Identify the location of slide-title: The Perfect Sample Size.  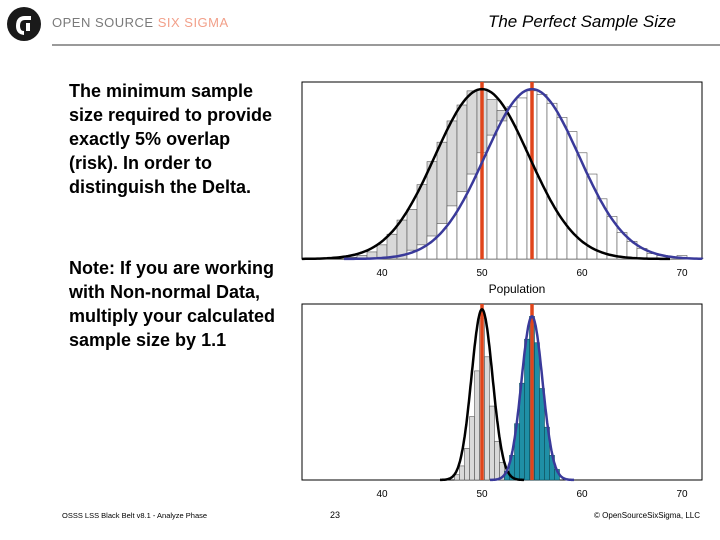
(581, 21).